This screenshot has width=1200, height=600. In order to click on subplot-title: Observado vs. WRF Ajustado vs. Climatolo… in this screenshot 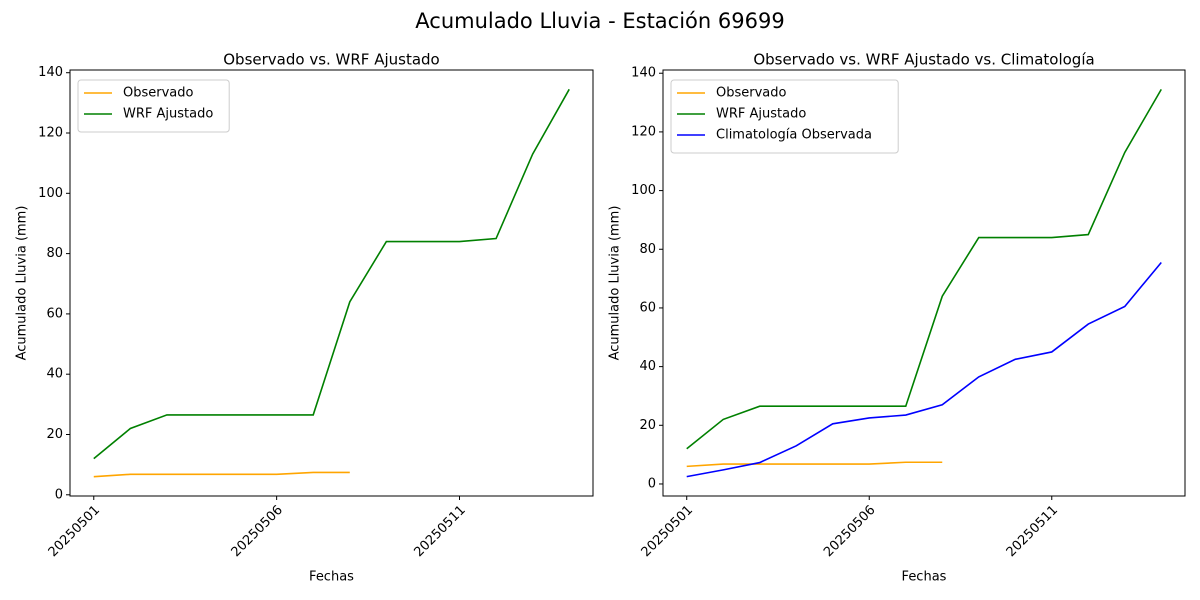, I will do `click(923, 60)`.